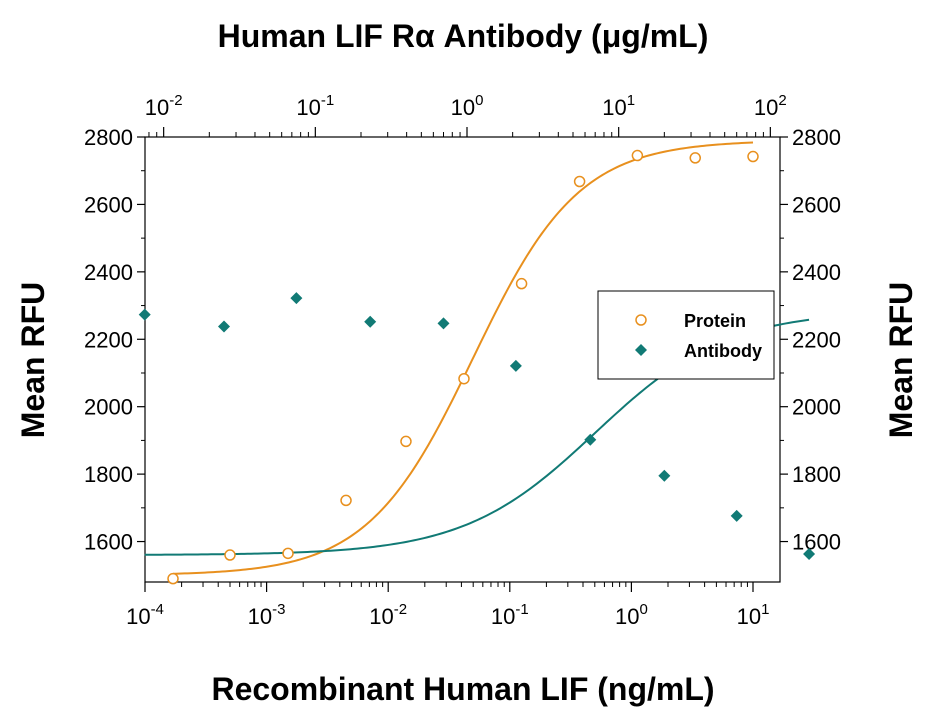  Describe the element at coordinates (33, 360) in the screenshot. I see `y-axis-label: Mean RFU` at that location.